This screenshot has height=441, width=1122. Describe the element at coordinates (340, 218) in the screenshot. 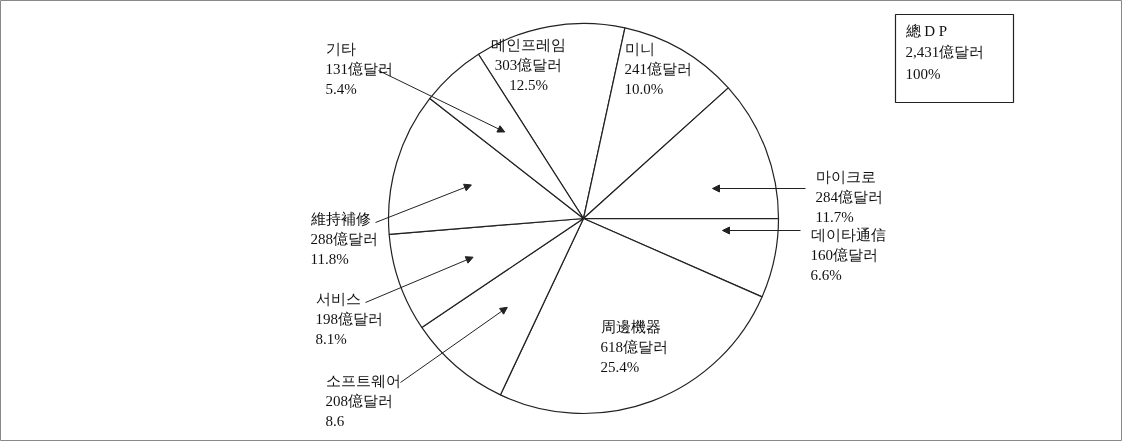

I see `slice-label: 維持補修` at that location.